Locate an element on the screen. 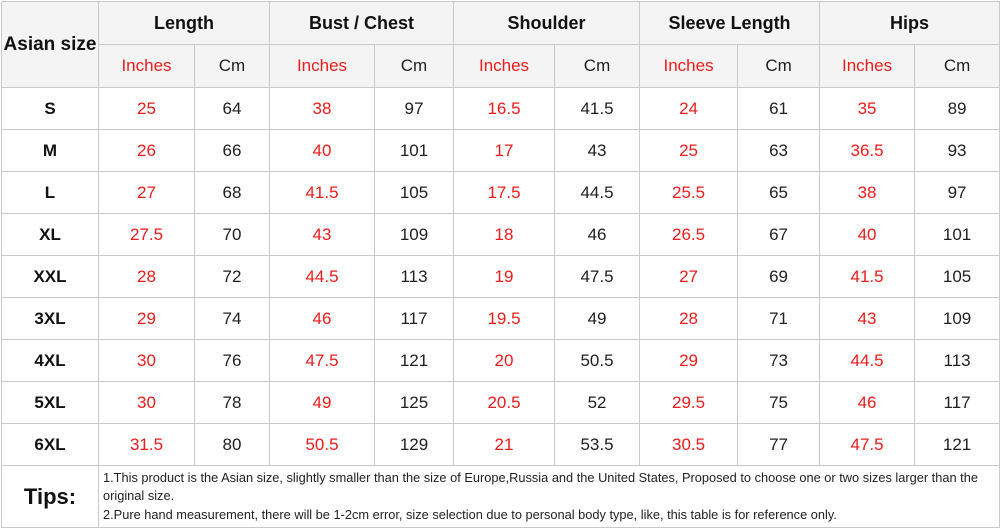  column-group-bust-chest: Bust / Chest is located at coordinates (361, 23).